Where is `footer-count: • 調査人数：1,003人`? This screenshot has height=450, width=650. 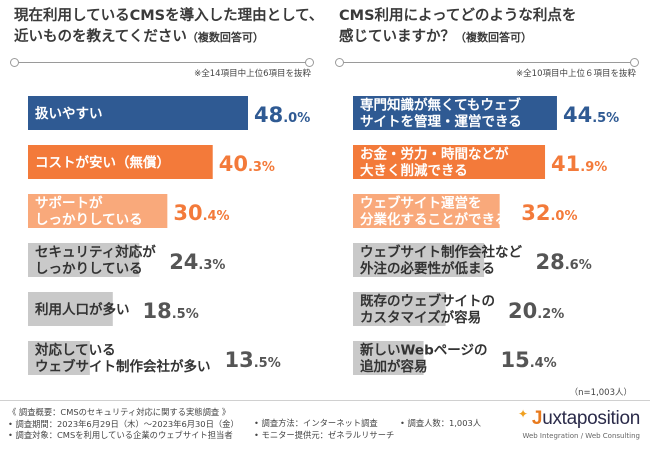 footer-count: • 調査人数：1,003人 is located at coordinates (441, 423).